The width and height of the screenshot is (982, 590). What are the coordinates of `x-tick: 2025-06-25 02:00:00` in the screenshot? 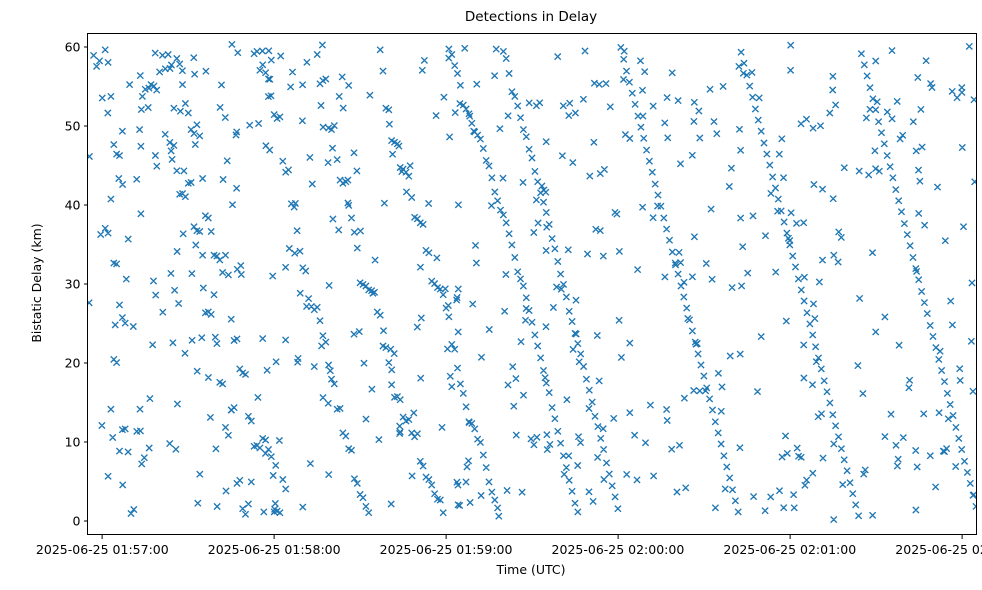 It's located at (618, 545).